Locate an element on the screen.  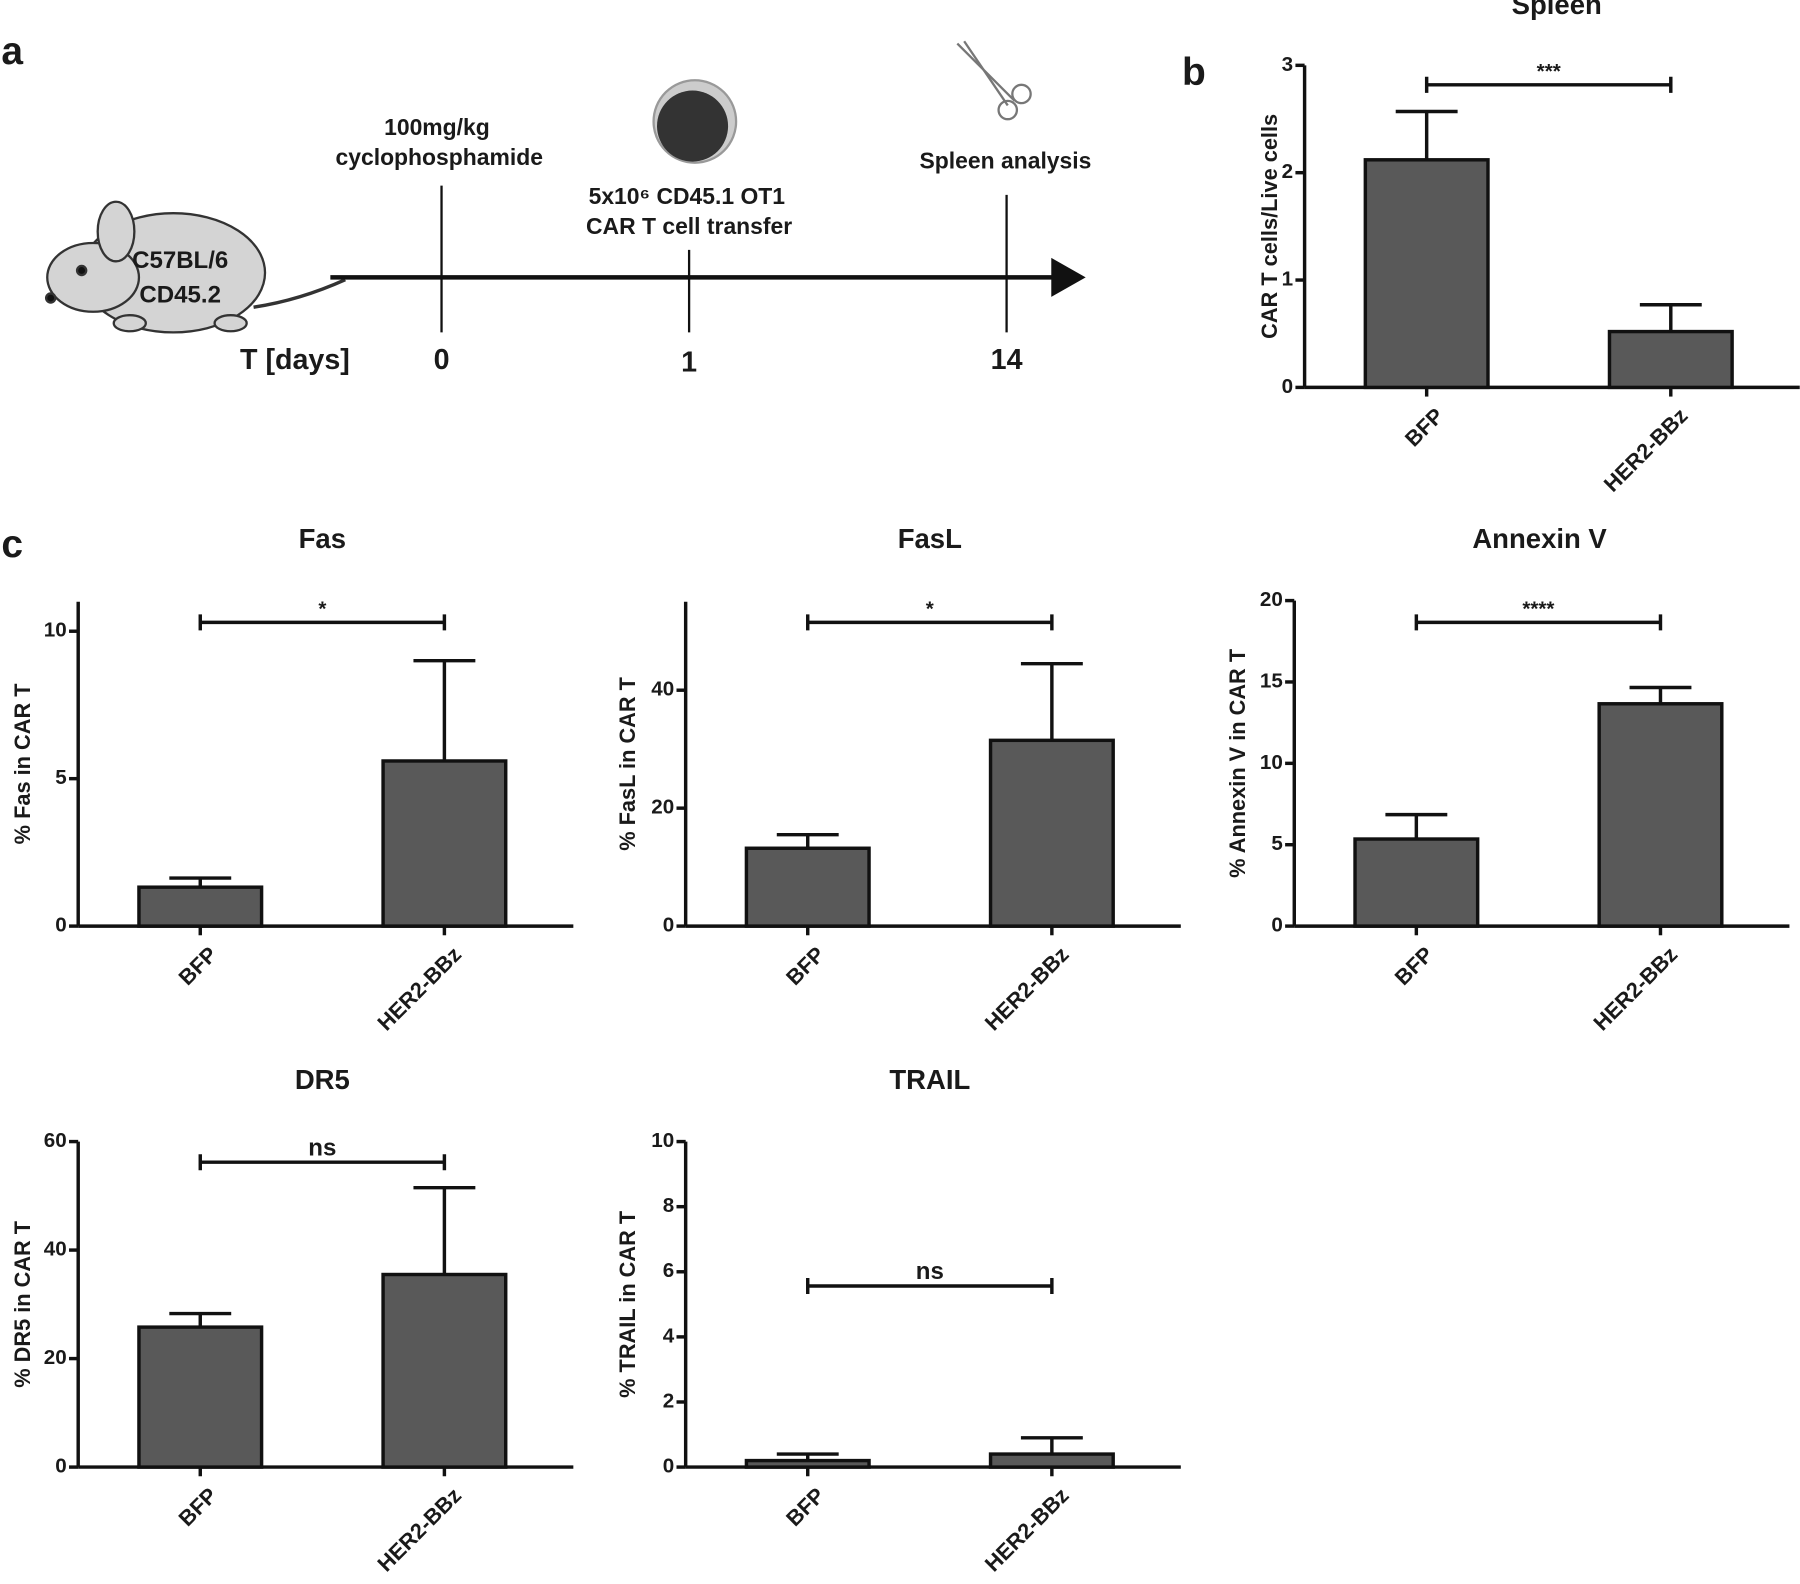
chart-title: FasL is located at coordinates (930, 538).